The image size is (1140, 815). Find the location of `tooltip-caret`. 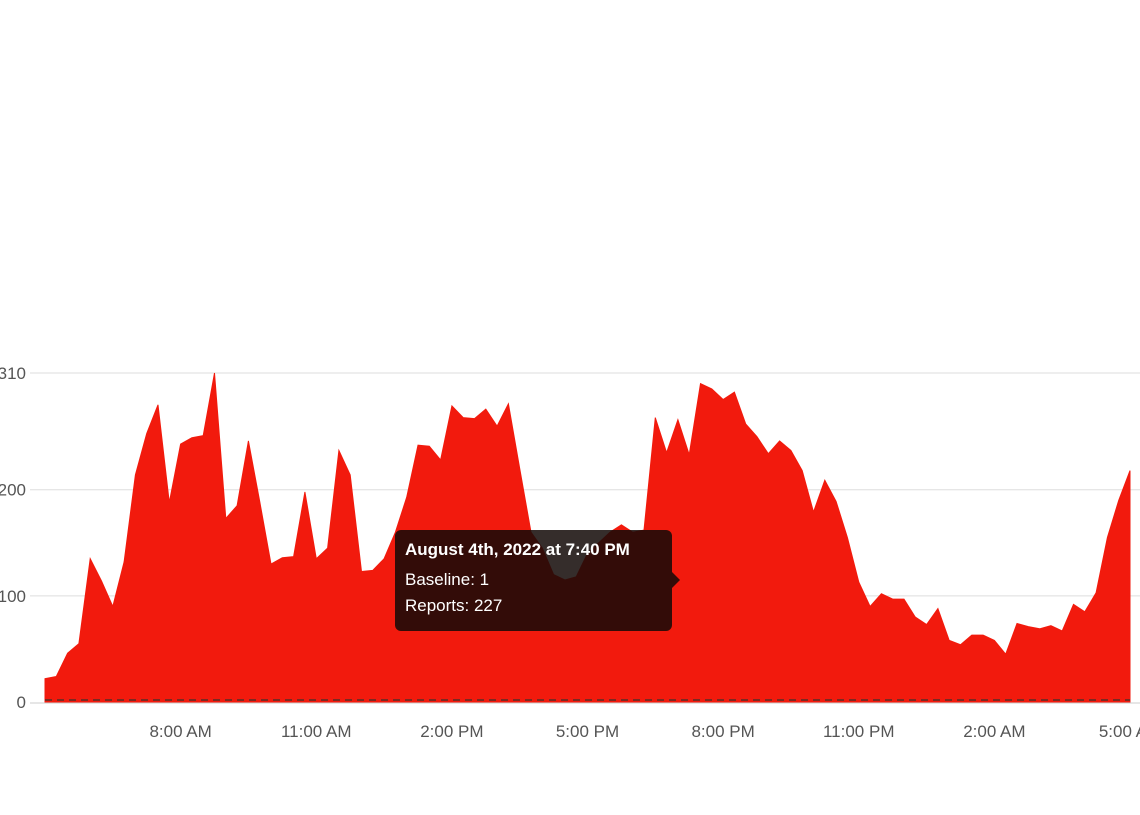

tooltip-caret is located at coordinates (676, 580).